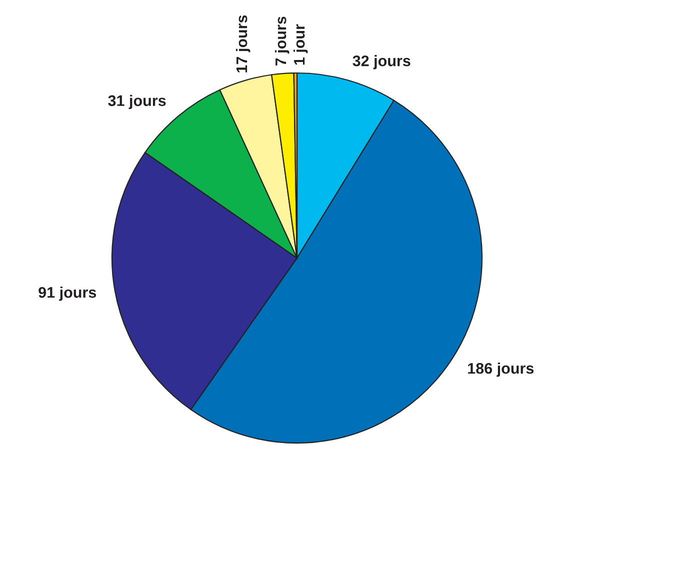 The width and height of the screenshot is (673, 577). Describe the element at coordinates (282, 41) in the screenshot. I see `slice-label: 7 jours` at that location.